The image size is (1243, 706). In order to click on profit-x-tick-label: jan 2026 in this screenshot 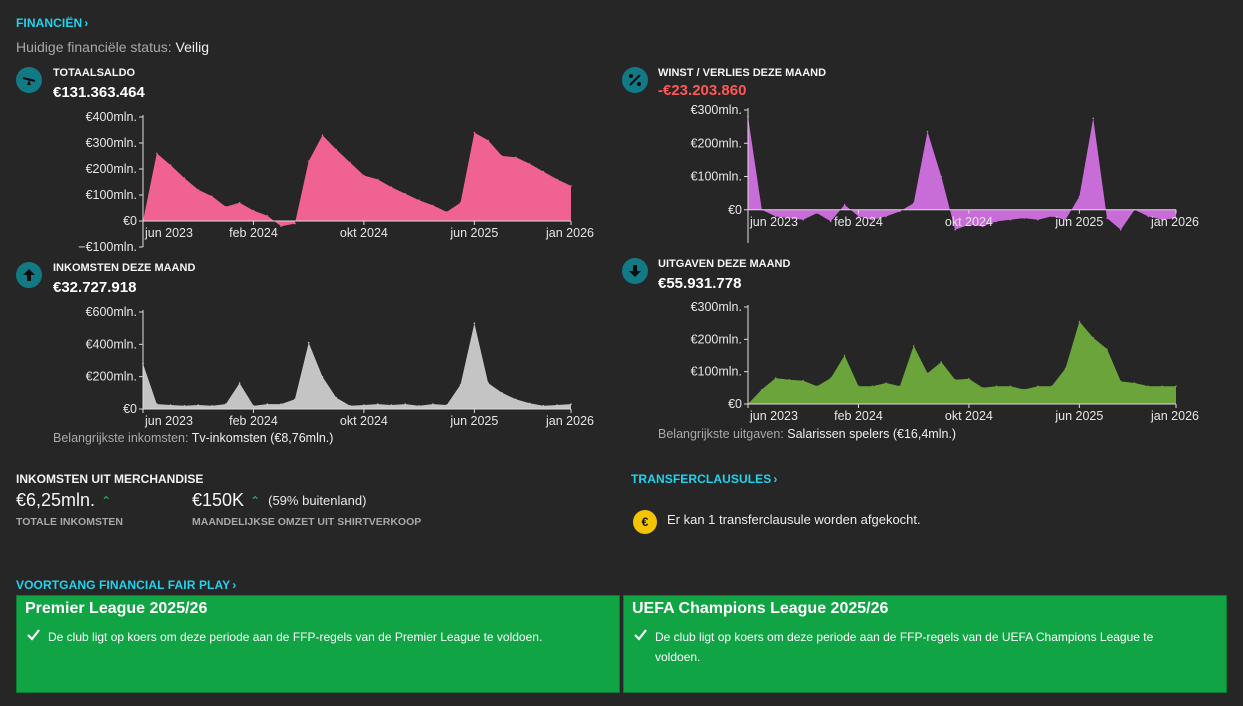, I will do `click(1174, 222)`.